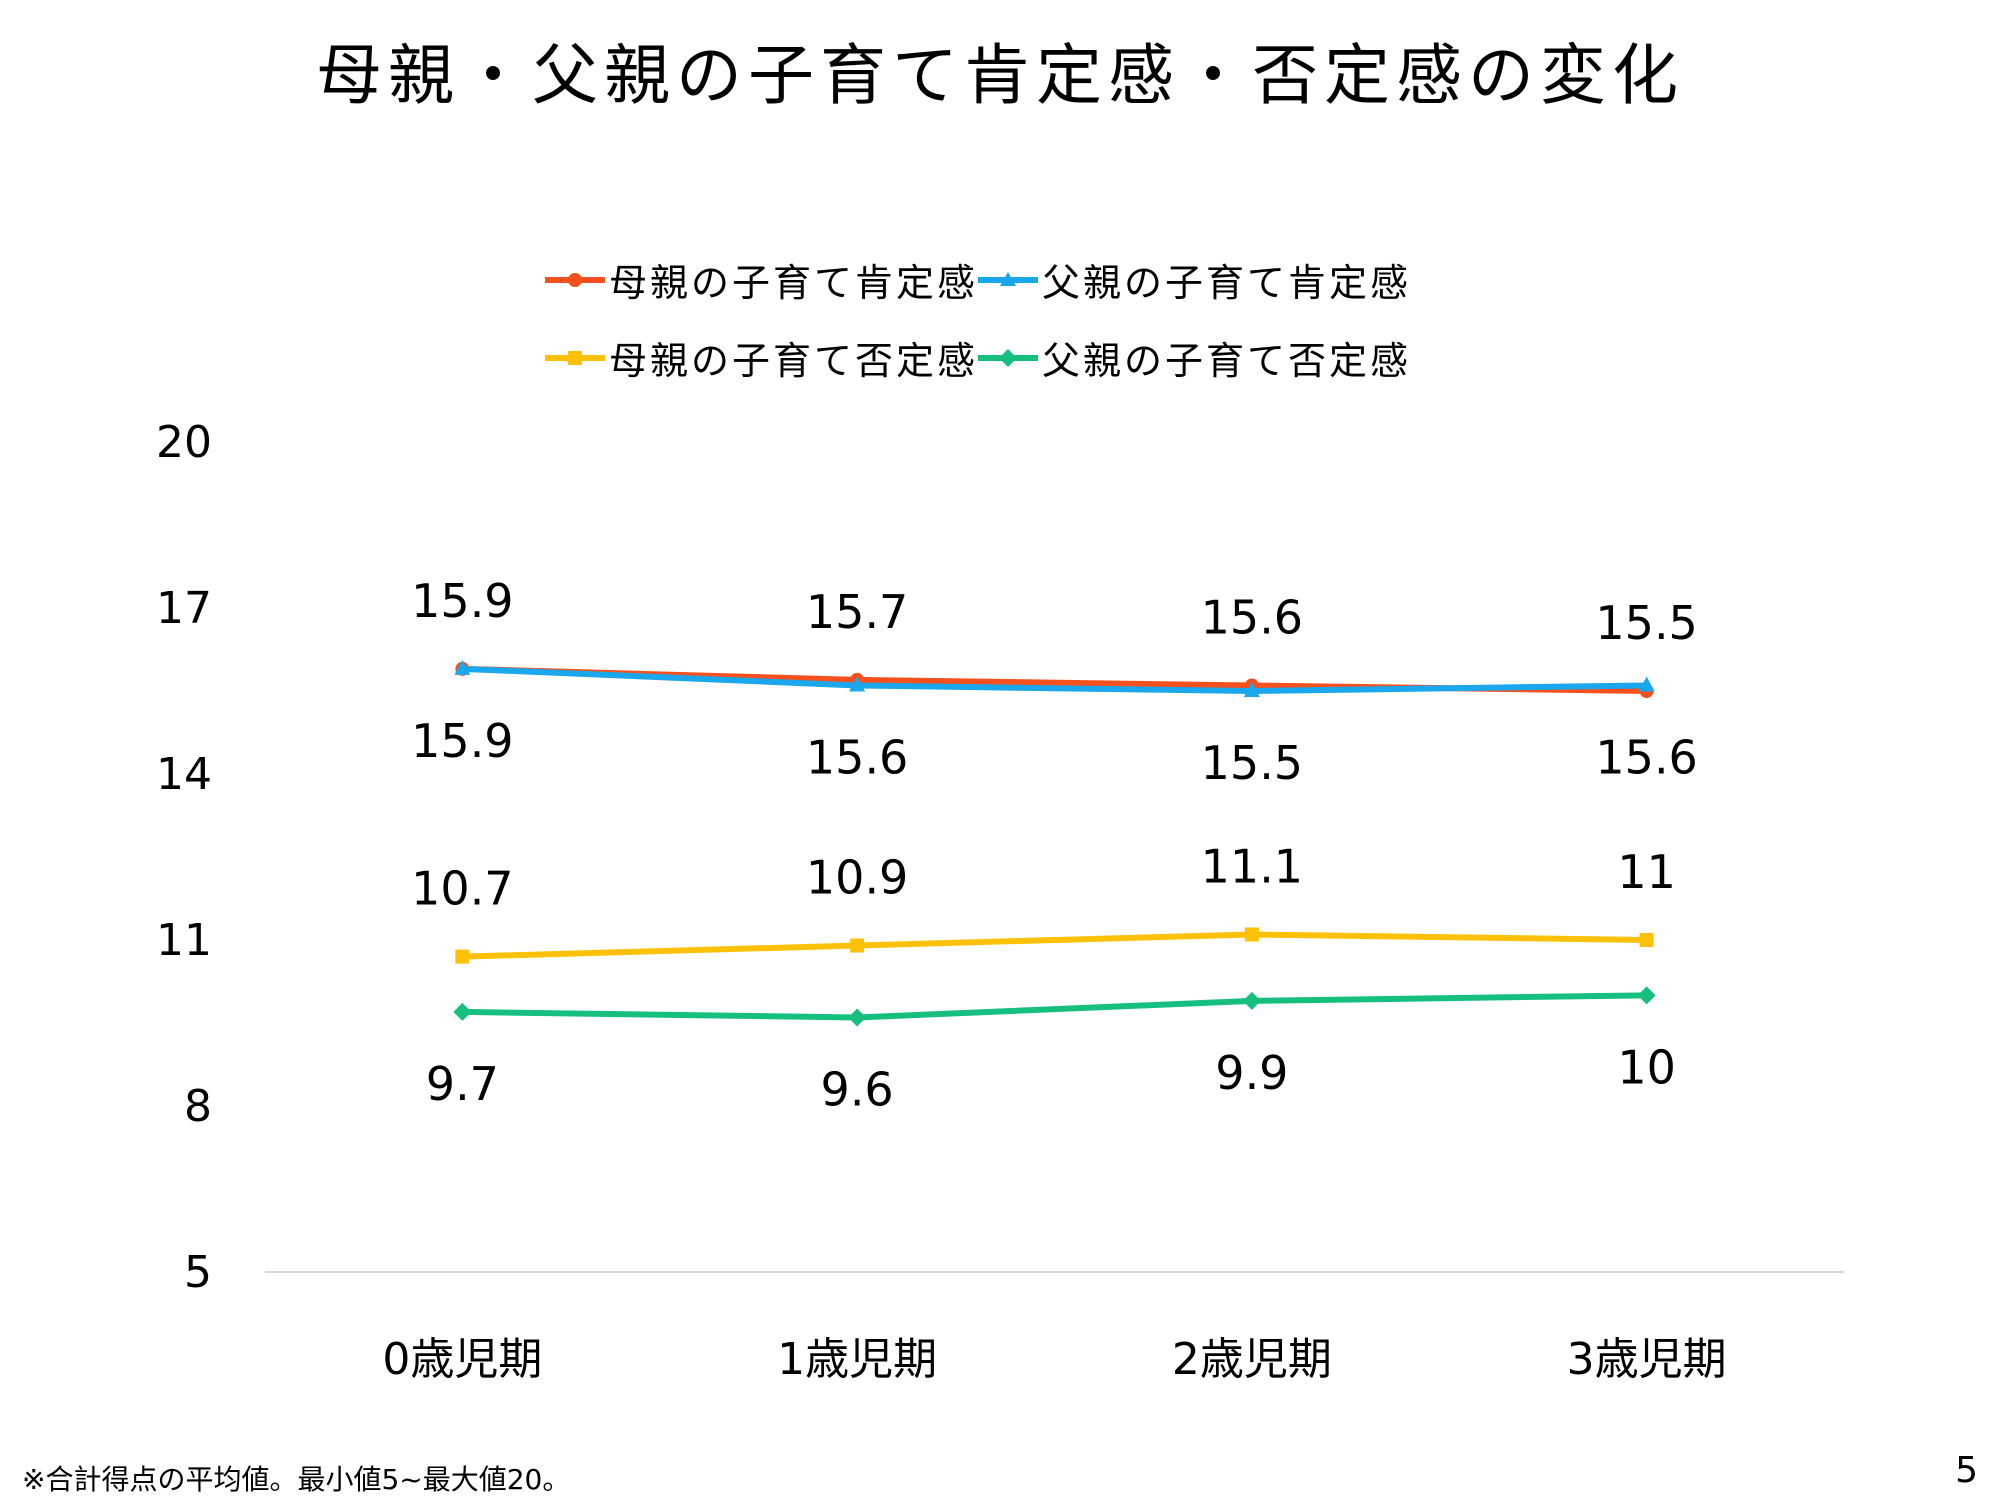  What do you see at coordinates (198, 1272) in the screenshot?
I see `y-tick-label: 5` at bounding box center [198, 1272].